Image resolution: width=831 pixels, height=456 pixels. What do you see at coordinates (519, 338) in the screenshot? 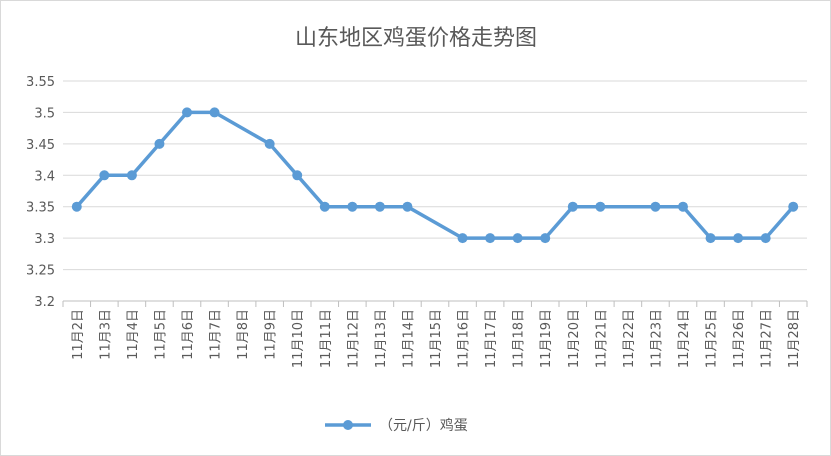
I see `x-tick-label: 11月18日` at bounding box center [519, 338].